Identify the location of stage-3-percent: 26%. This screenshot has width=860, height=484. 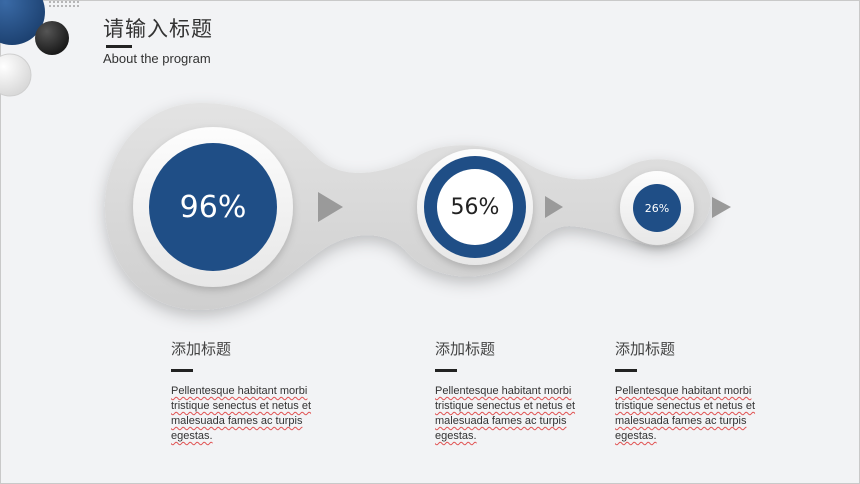
(657, 208).